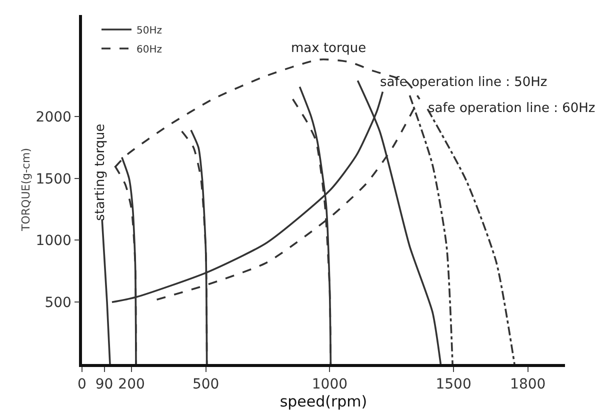 The width and height of the screenshot is (610, 419). Describe the element at coordinates (54, 241) in the screenshot. I see `y-tick-label: 1000` at that location.